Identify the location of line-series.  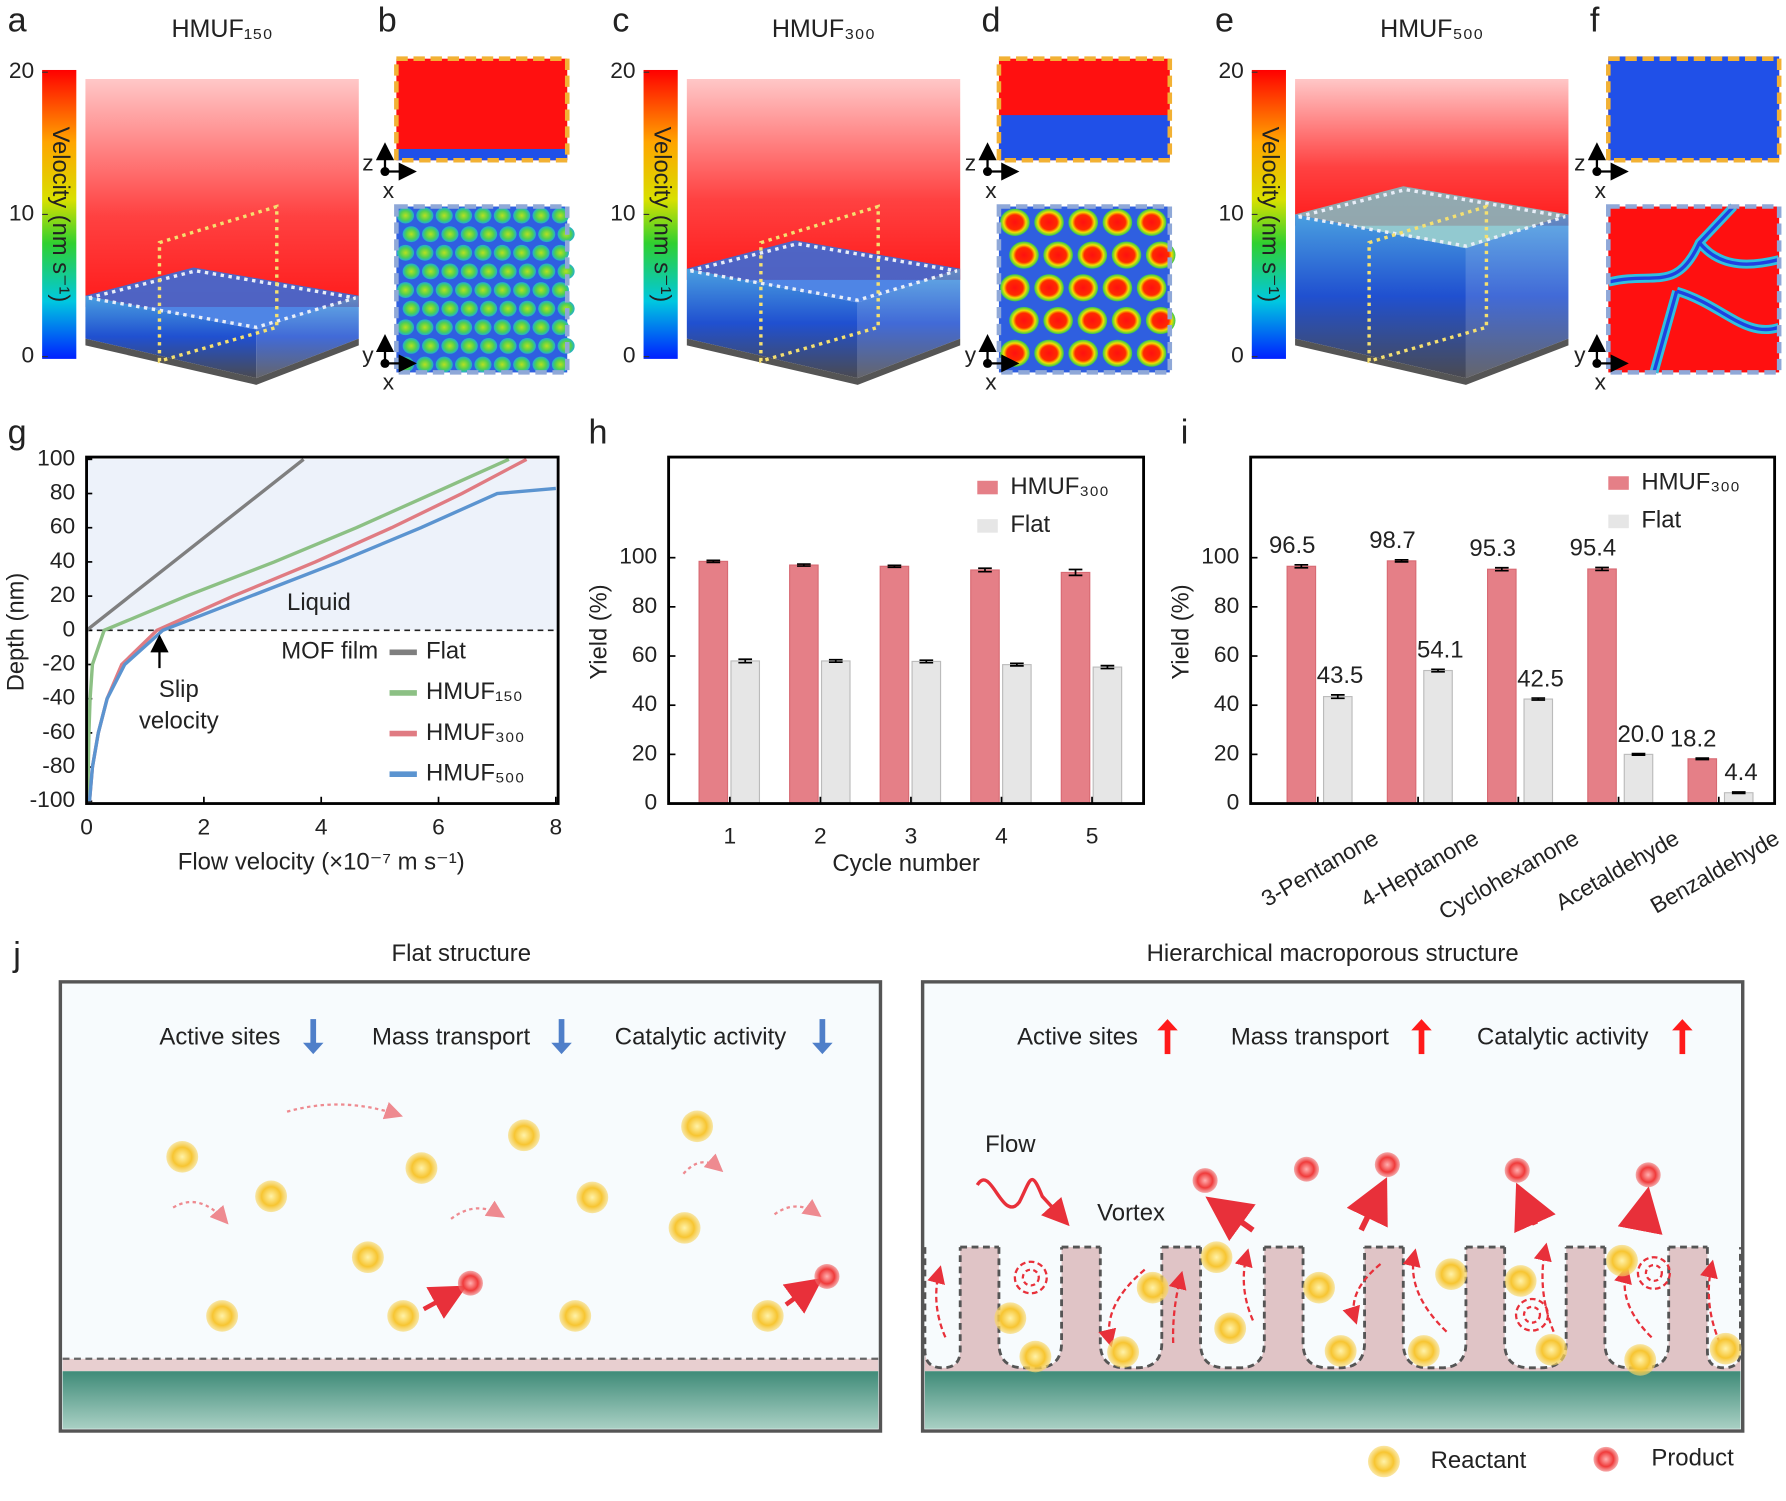
(321, 644).